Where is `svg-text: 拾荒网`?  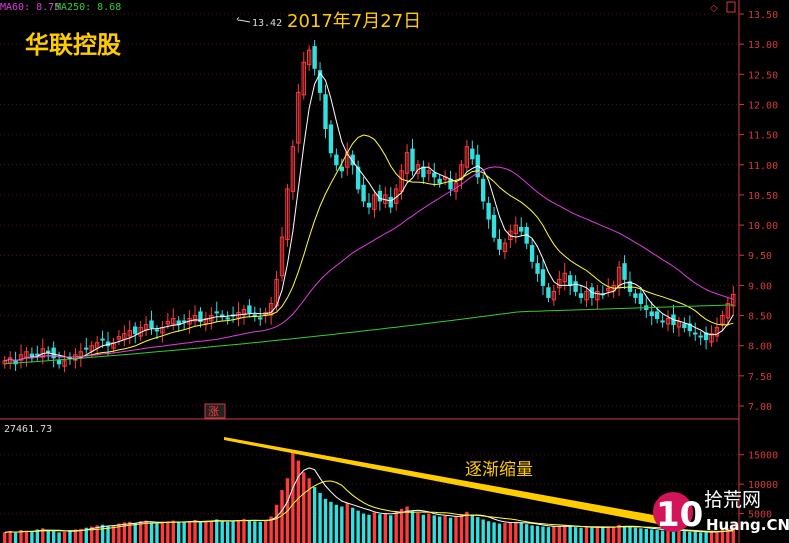 svg-text: 拾荒网 is located at coordinates (732, 500).